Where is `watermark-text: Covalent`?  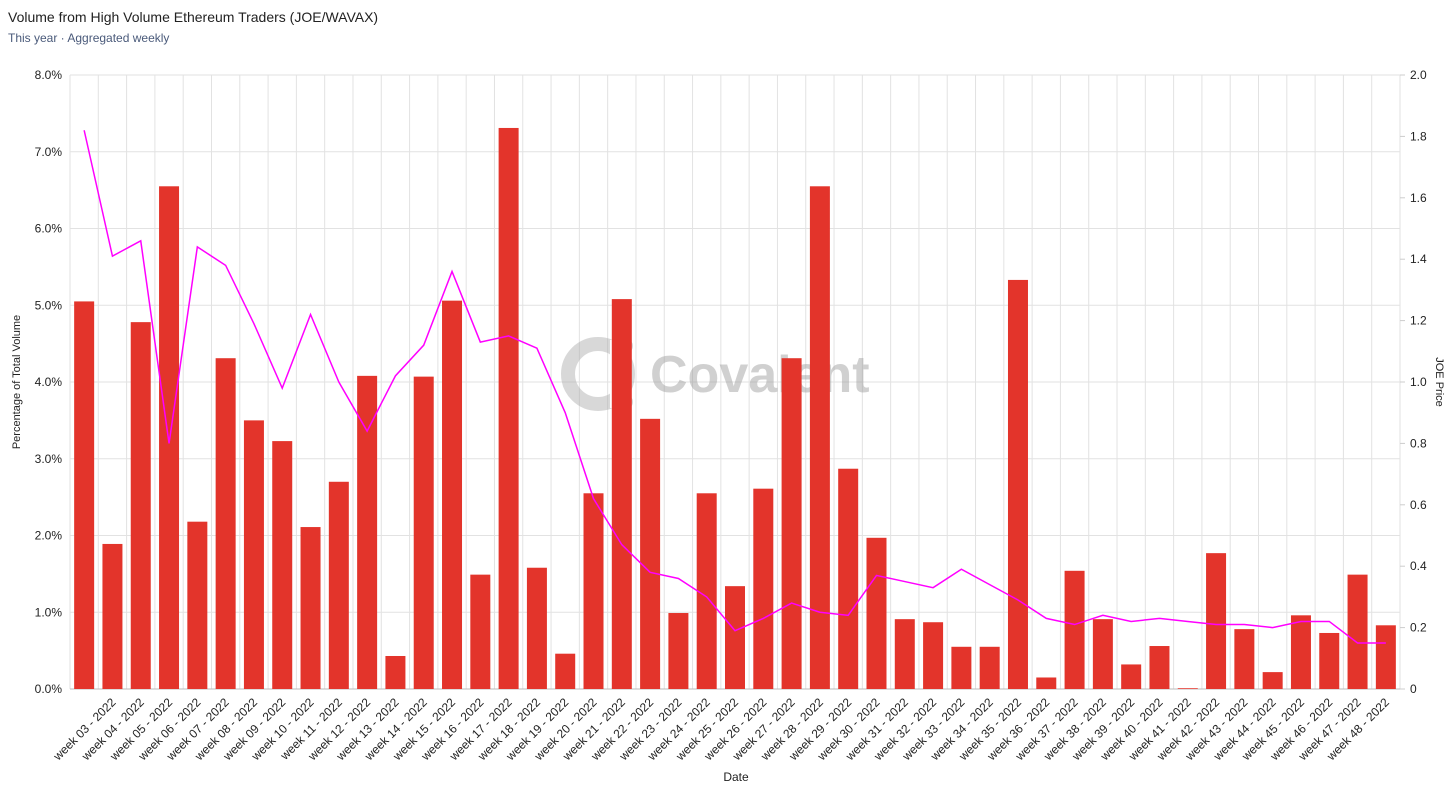 watermark-text: Covalent is located at coordinates (760, 375).